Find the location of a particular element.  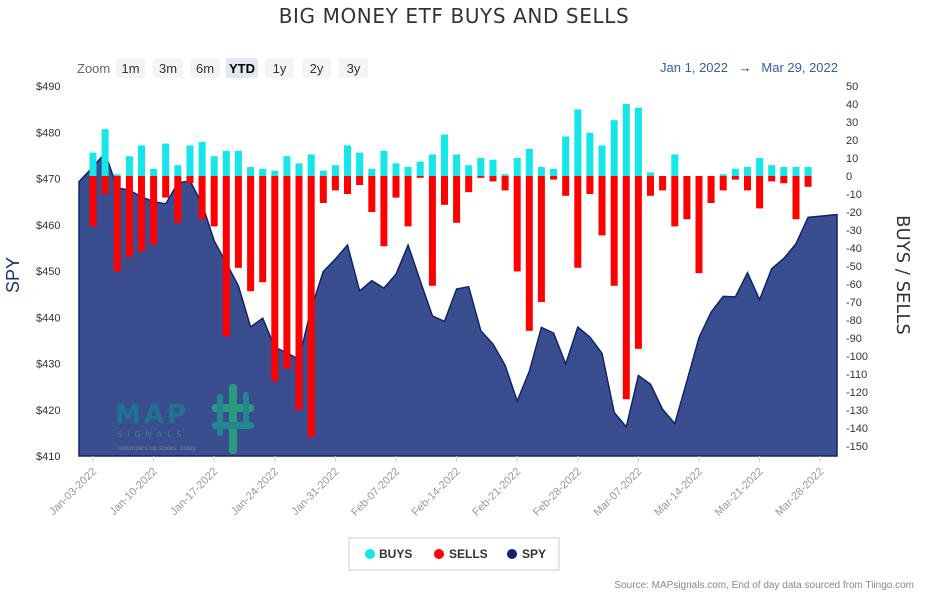

zoom-button-6m: 6m is located at coordinates (205, 68).